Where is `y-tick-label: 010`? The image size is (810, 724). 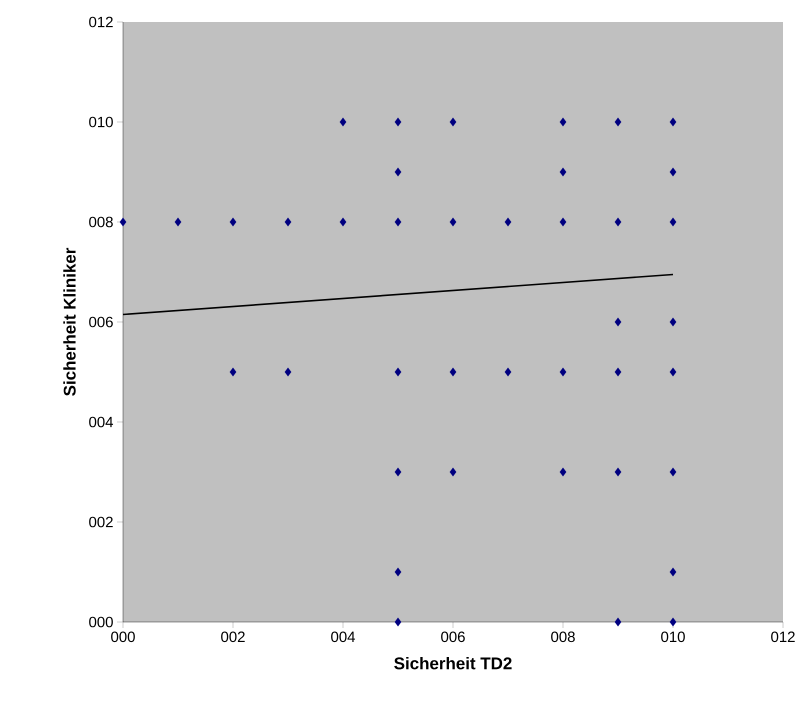 y-tick-label: 010 is located at coordinates (101, 122).